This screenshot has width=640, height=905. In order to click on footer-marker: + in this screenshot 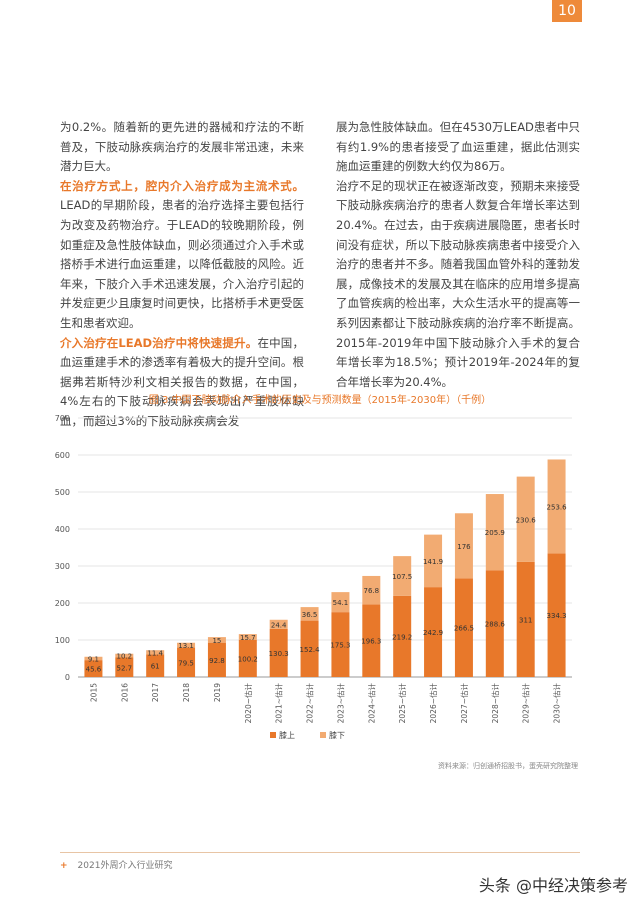, I will do `click(64, 866)`.